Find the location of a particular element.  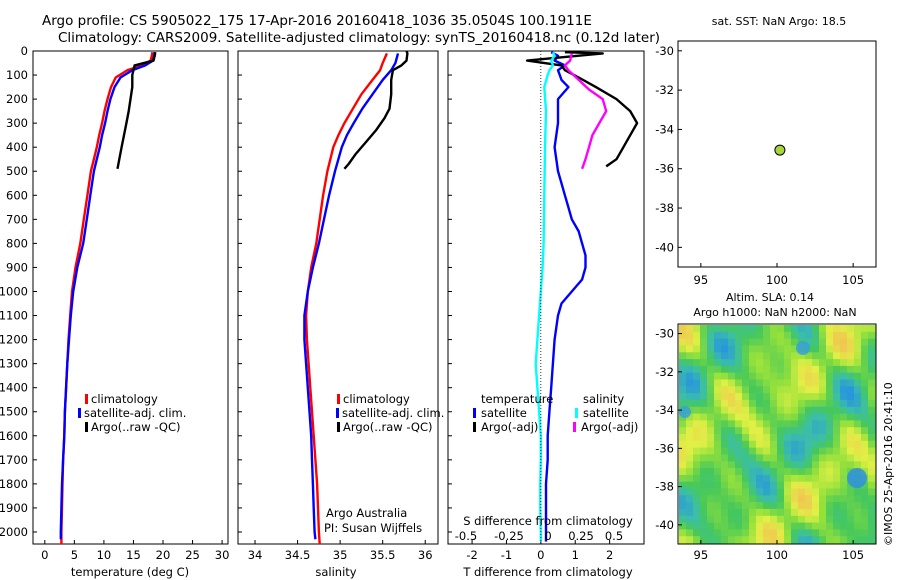

depth-tick-label: 1200 is located at coordinates (14, 340).